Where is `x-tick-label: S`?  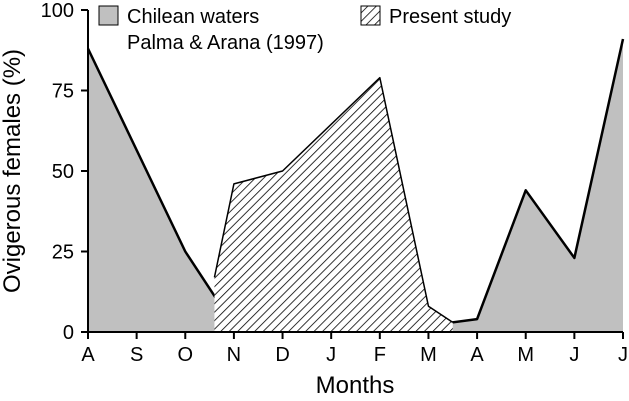 x-tick-label: S is located at coordinates (136, 355).